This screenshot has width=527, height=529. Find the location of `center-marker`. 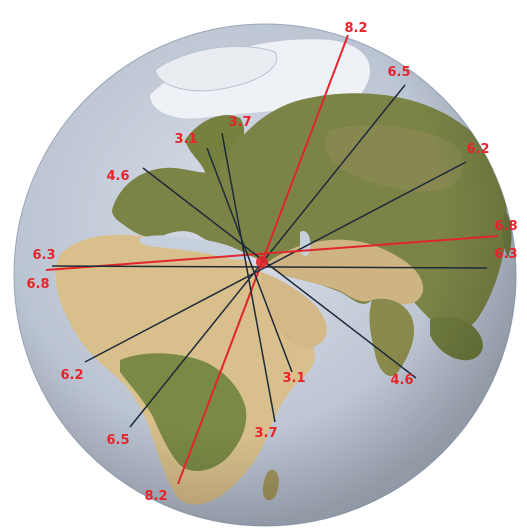

center-marker is located at coordinates (262, 262).